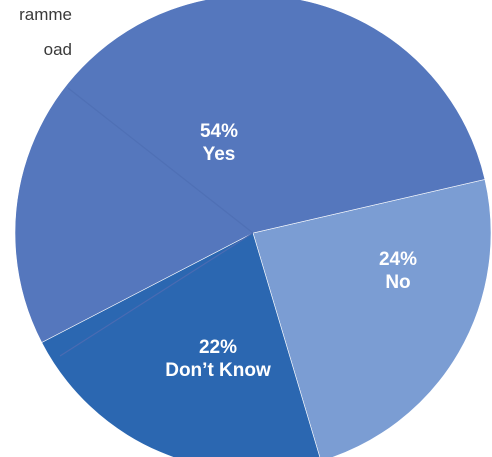 This screenshot has width=492, height=457. What do you see at coordinates (219, 131) in the screenshot?
I see `slice-percent-label: 54%` at bounding box center [219, 131].